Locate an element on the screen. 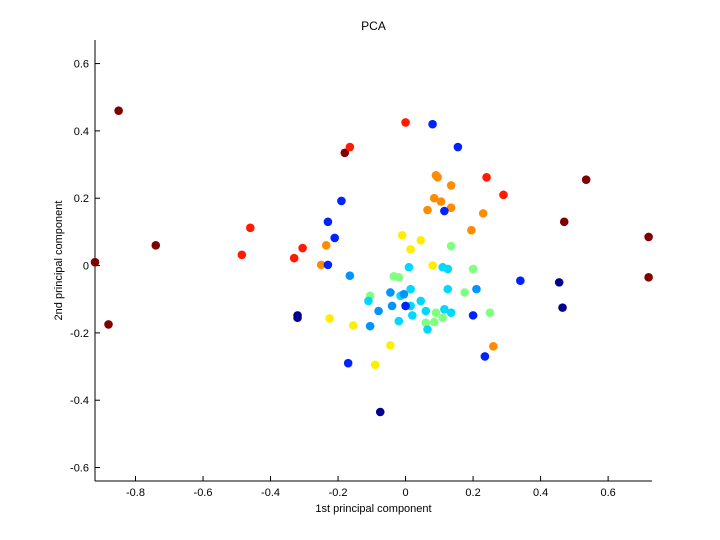 This screenshot has height=540, width=720. y-axis-ticks: -0.6 -0.4 -0.2 0 0.2 0.4 0.6 is located at coordinates (85, 267).